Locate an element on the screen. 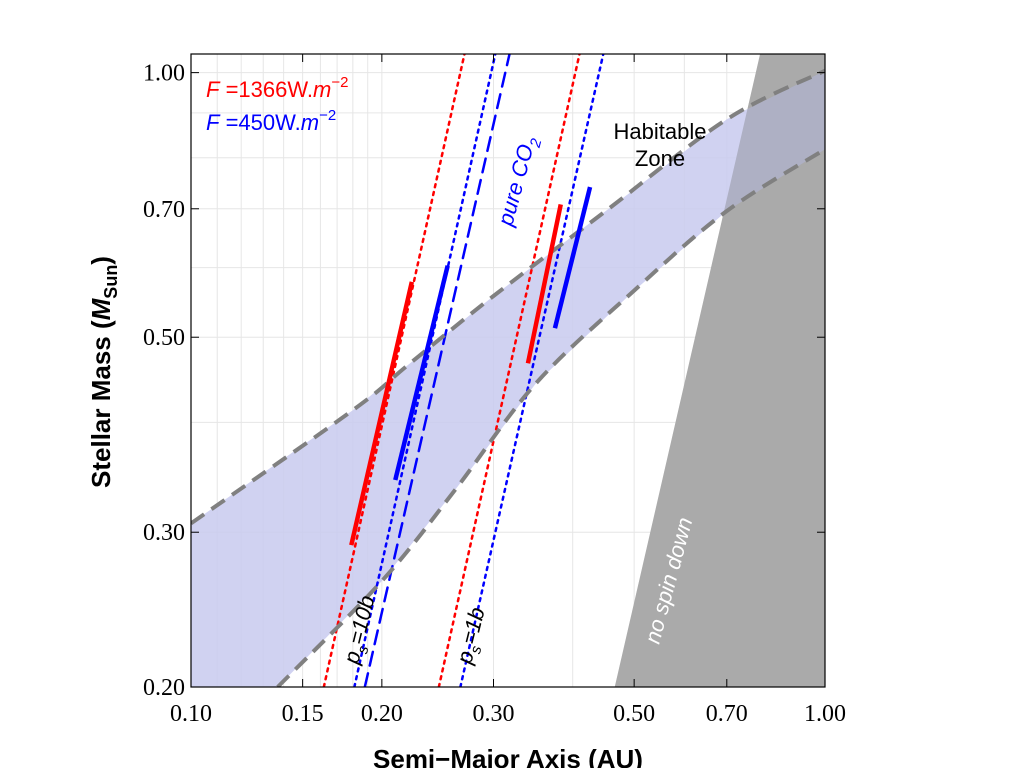  y-tick-label: 0.70 is located at coordinates (164, 210).